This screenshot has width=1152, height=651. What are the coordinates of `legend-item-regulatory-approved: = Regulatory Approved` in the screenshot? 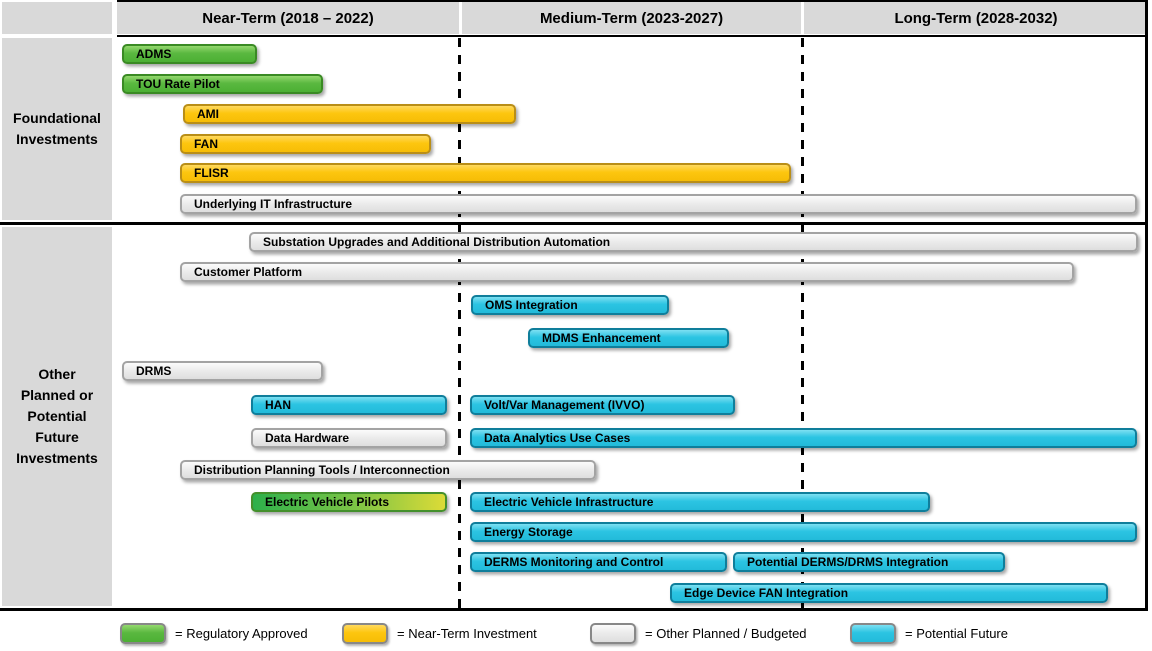 It's located at (214, 633).